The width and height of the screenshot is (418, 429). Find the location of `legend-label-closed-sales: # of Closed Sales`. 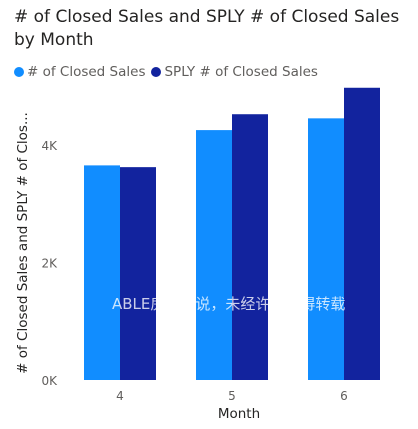

legend-label-closed-sales: # of Closed Sales is located at coordinates (86, 72).